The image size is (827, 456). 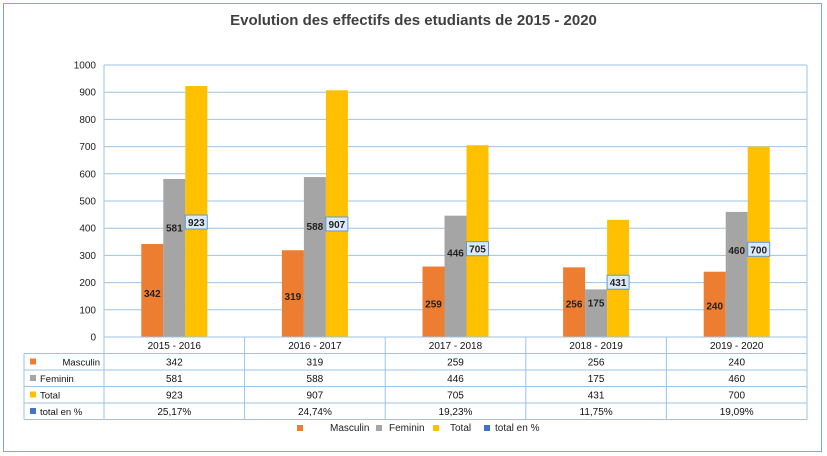 I want to click on table-cell: 588, so click(x=315, y=379).